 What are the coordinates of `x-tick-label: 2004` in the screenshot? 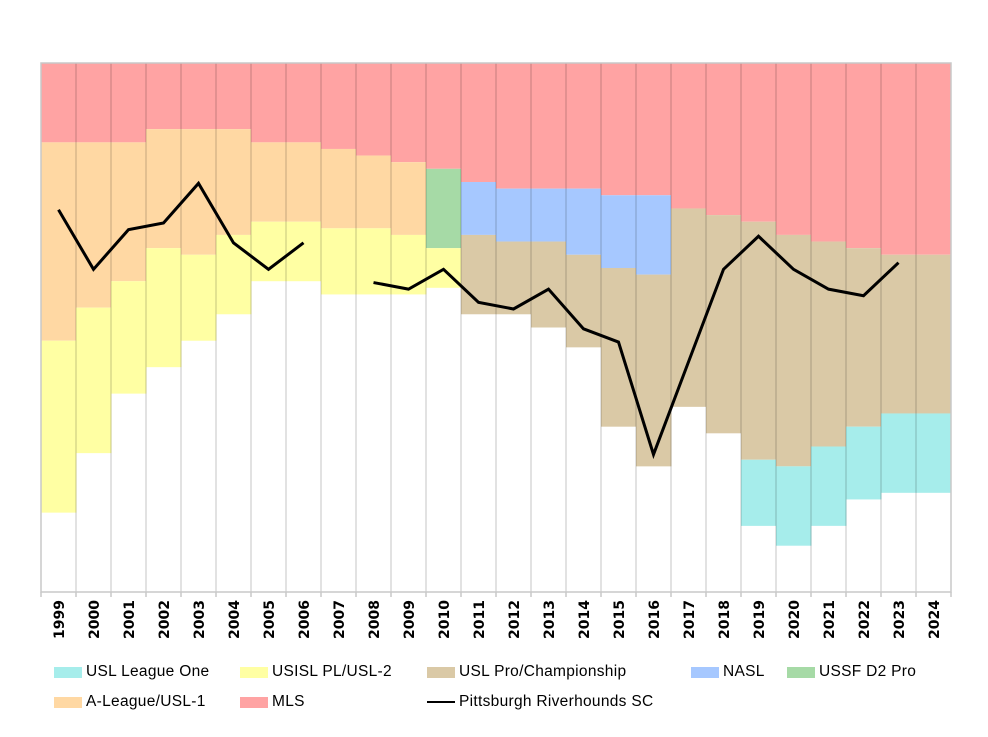 It's located at (235, 619).